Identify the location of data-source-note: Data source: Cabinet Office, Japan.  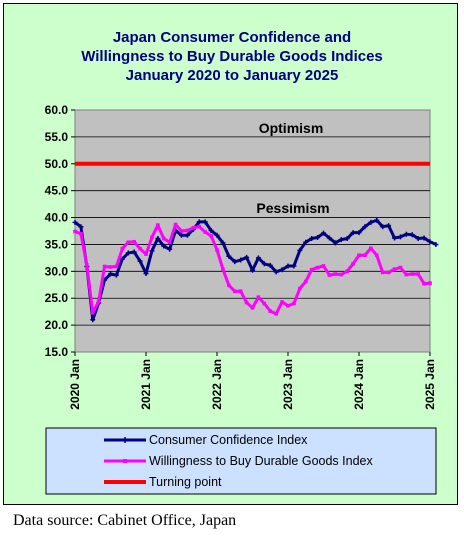
(125, 520).